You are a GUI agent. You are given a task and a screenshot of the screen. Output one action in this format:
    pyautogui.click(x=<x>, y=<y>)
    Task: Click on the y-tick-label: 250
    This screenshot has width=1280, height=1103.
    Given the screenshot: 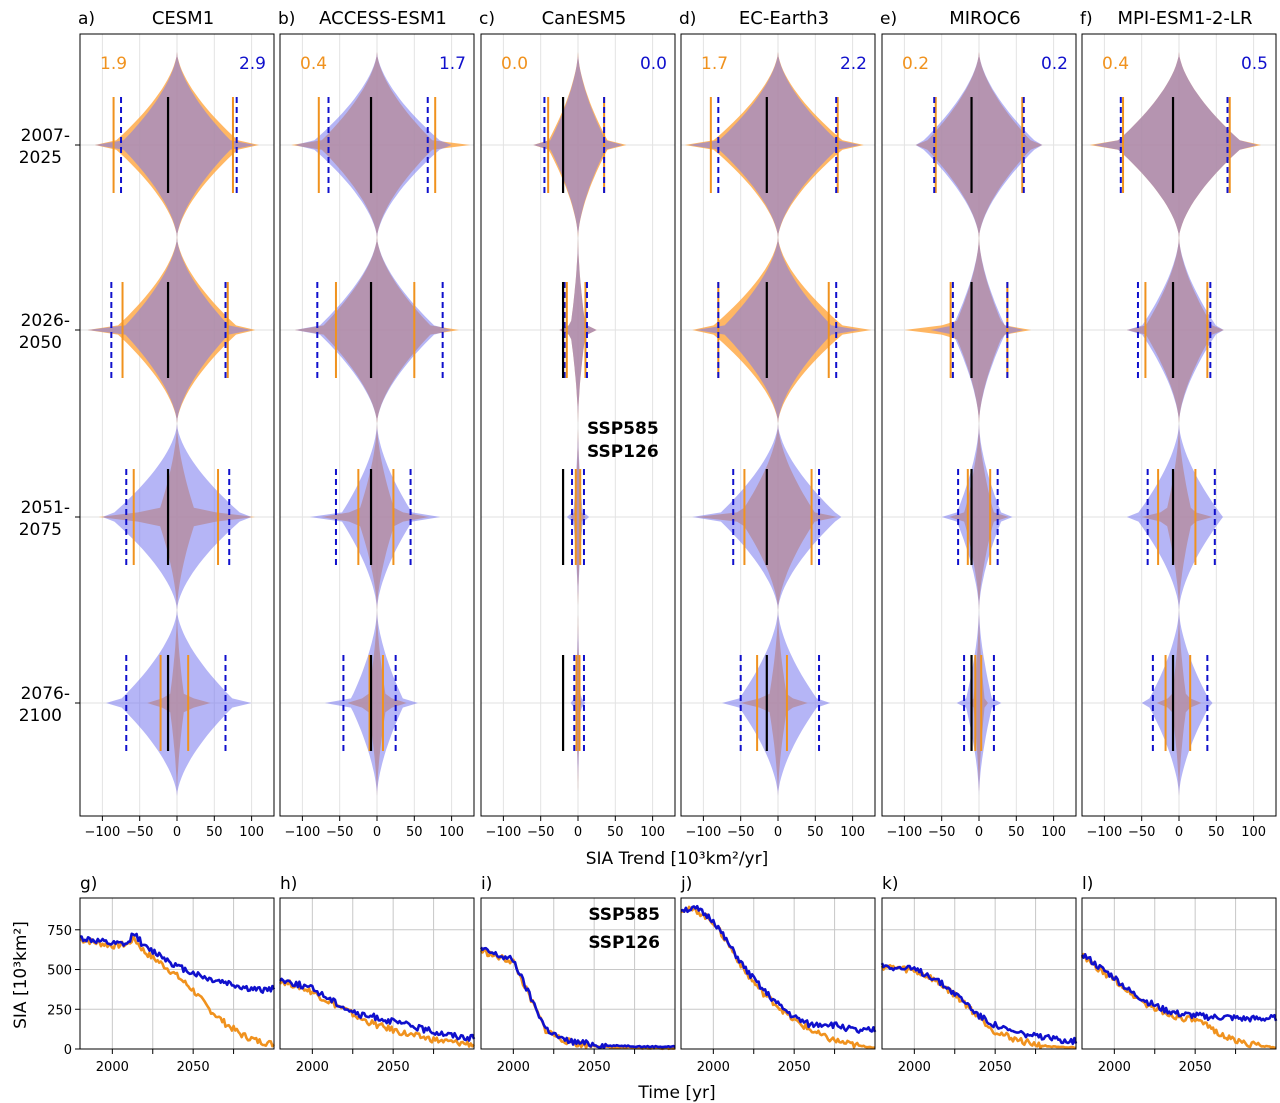 What is the action you would take?
    pyautogui.click(x=59, y=1010)
    